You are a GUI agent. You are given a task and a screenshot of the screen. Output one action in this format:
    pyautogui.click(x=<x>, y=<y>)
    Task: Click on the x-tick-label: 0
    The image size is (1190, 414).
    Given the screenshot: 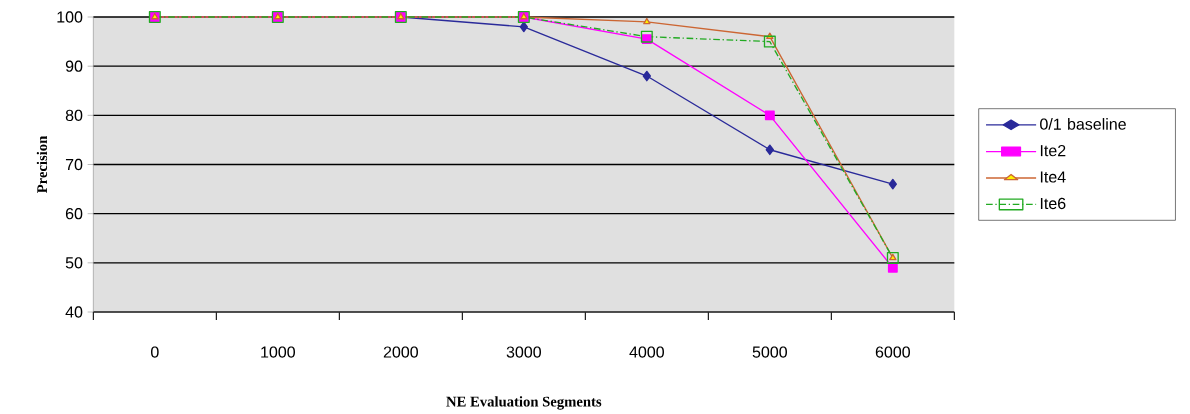 What is the action you would take?
    pyautogui.click(x=155, y=352)
    